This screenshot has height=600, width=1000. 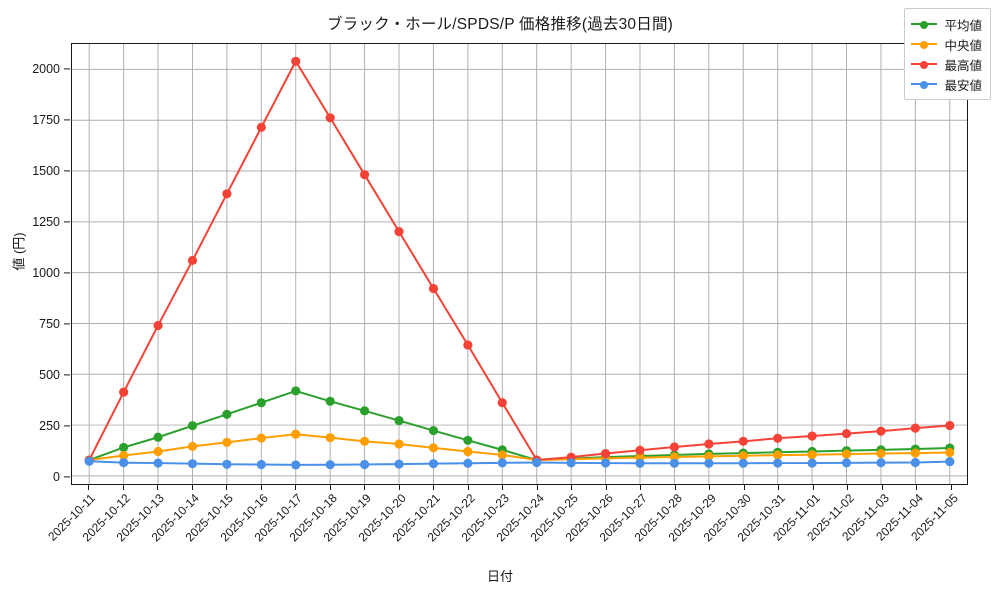 What do you see at coordinates (946, 44) in the screenshot?
I see `legend-item-2: 中央値` at bounding box center [946, 44].